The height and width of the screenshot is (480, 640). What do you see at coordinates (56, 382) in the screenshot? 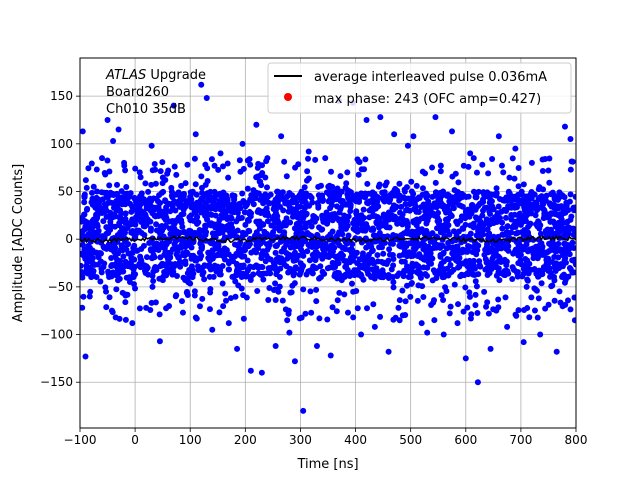
I see `y-tick-label: −150` at bounding box center [56, 382].